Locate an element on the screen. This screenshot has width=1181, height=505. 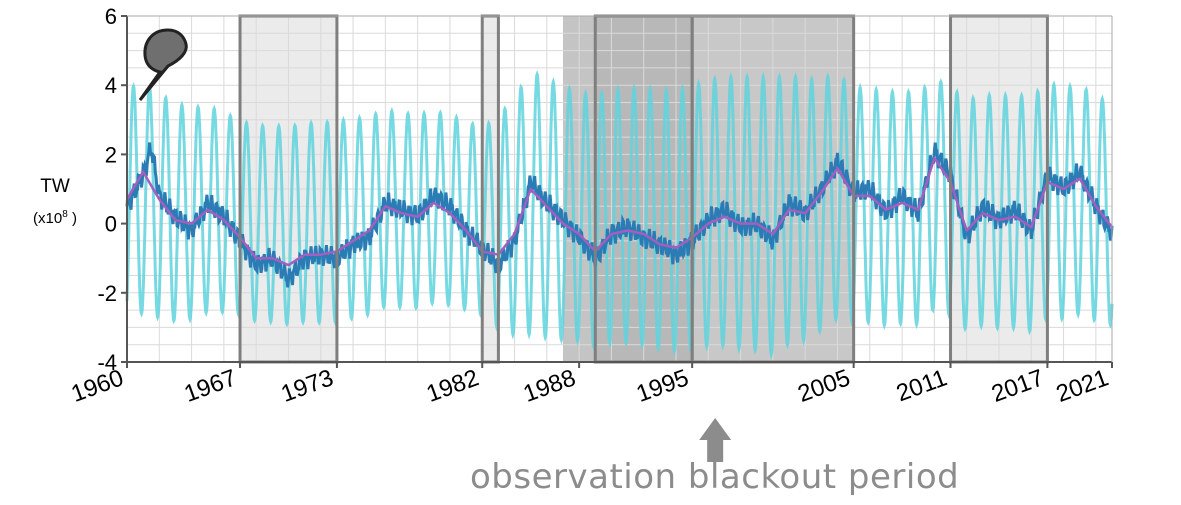
y-tick-label: 0 is located at coordinates (111, 224).